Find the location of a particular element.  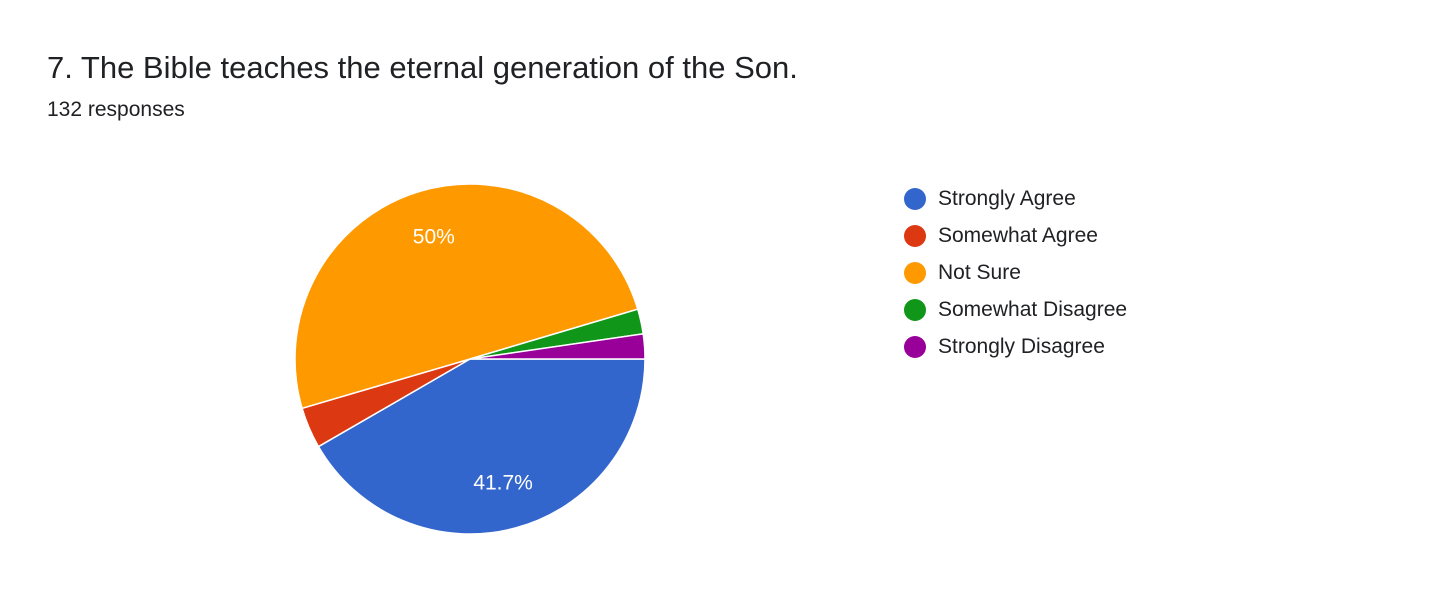

pie-slice-not-sure is located at coordinates (466, 296).